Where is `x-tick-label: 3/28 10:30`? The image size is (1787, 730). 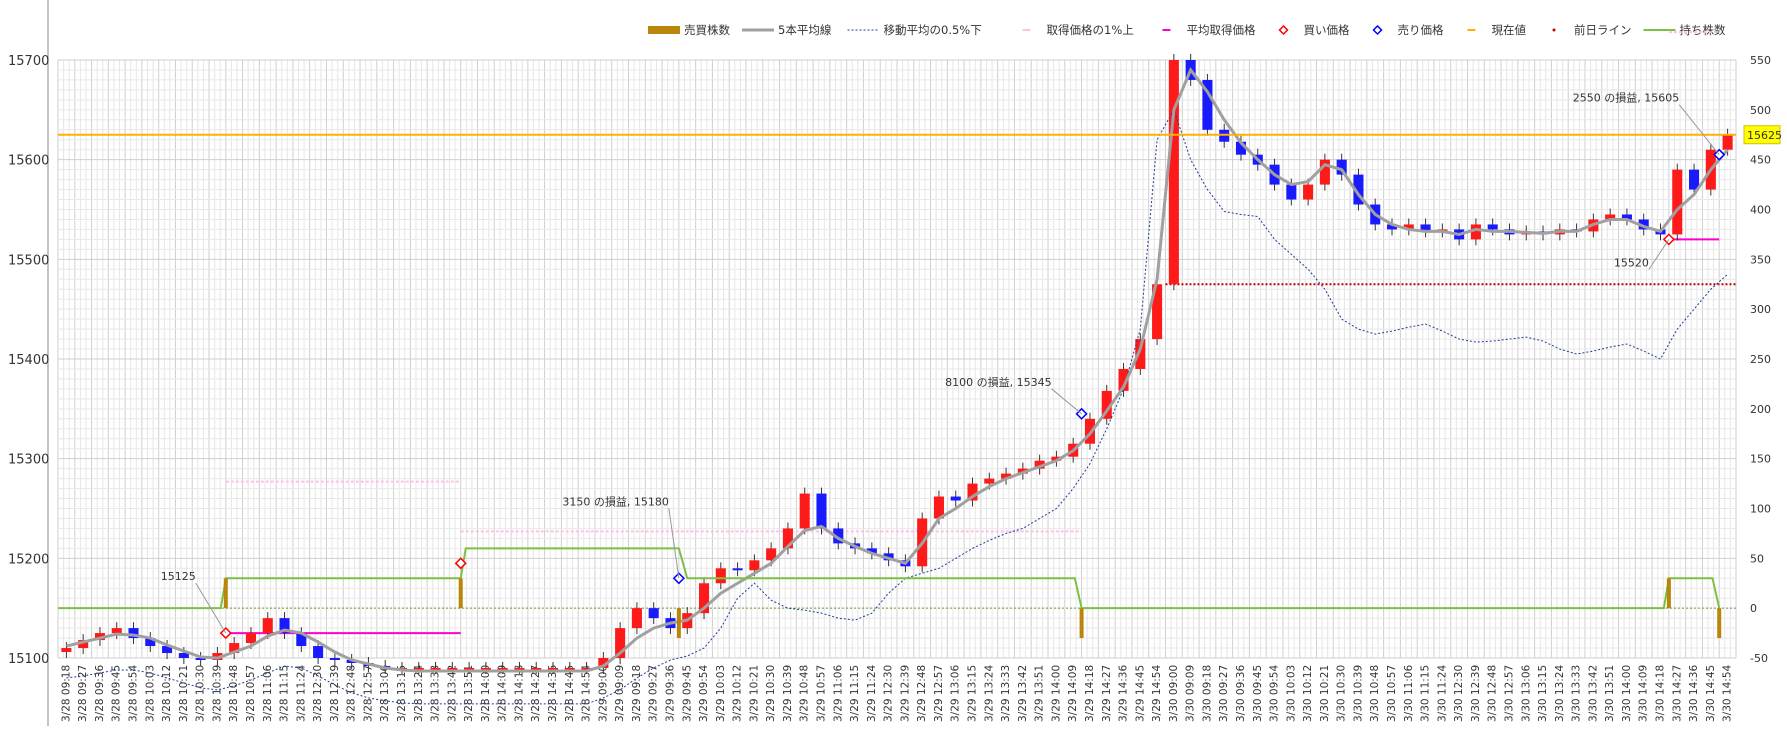 x-tick-label: 3/28 10:30 is located at coordinates (201, 693).